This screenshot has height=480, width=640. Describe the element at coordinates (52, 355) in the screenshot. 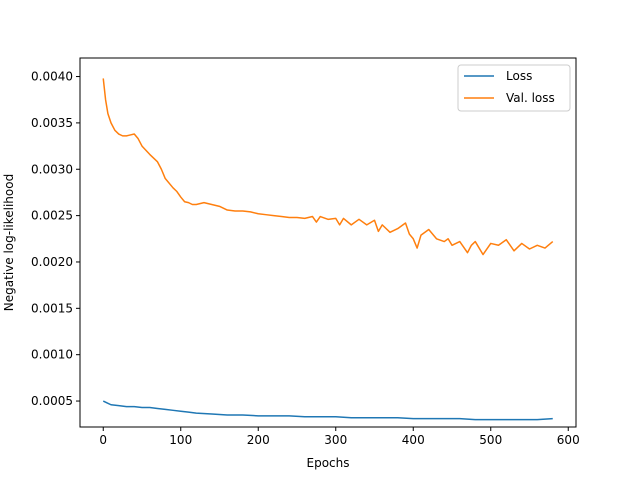

I see `y-tick-label: 0.0010` at that location.